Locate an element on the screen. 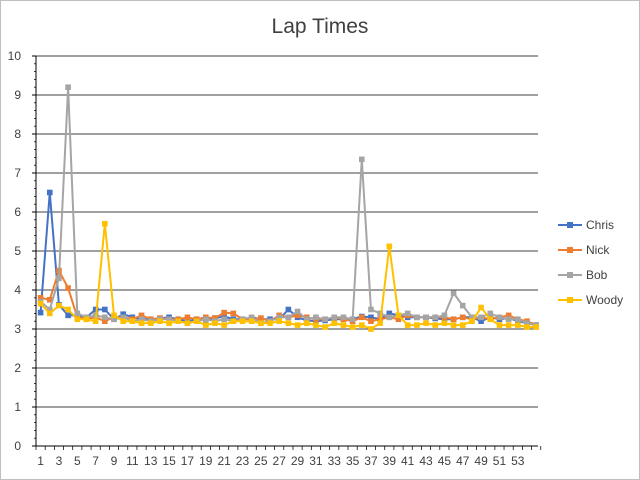 This screenshot has height=480, width=640. legend-label: Nick is located at coordinates (598, 250).